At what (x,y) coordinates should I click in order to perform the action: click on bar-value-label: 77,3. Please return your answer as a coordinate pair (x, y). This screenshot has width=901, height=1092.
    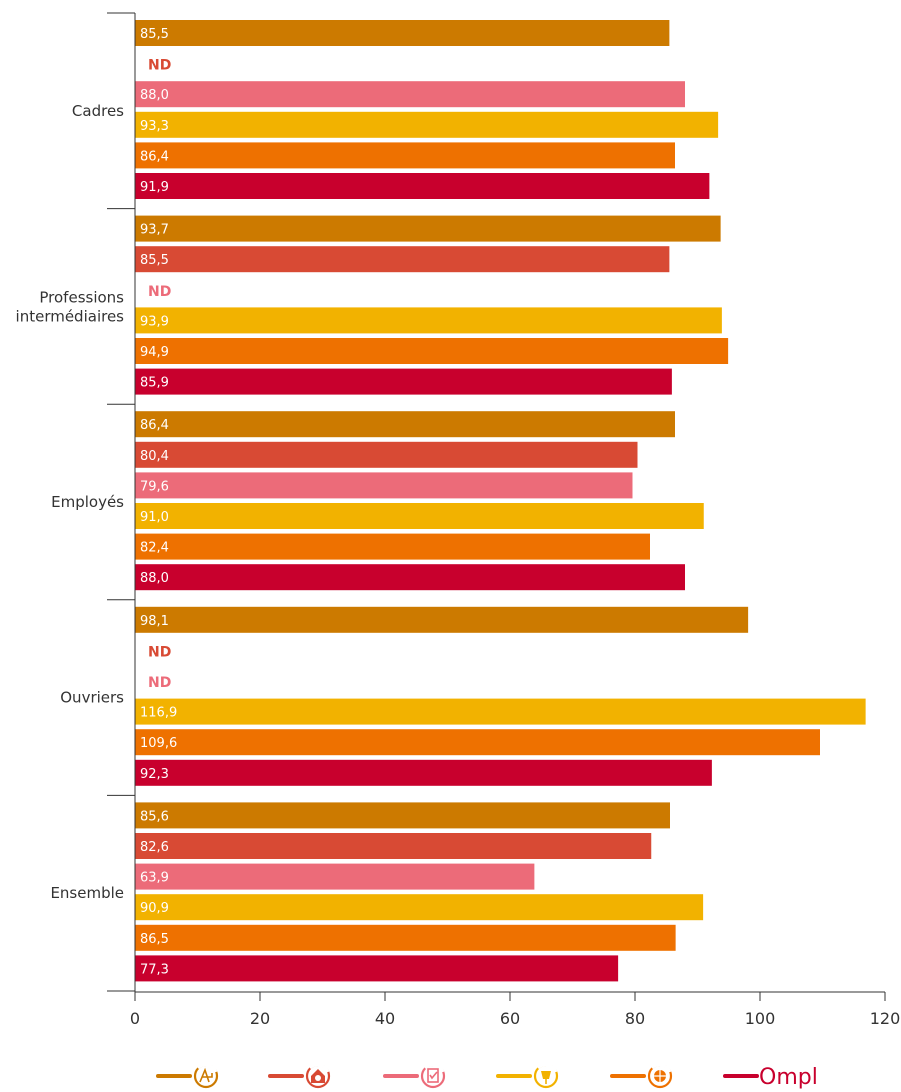
    Looking at the image, I should click on (154, 969).